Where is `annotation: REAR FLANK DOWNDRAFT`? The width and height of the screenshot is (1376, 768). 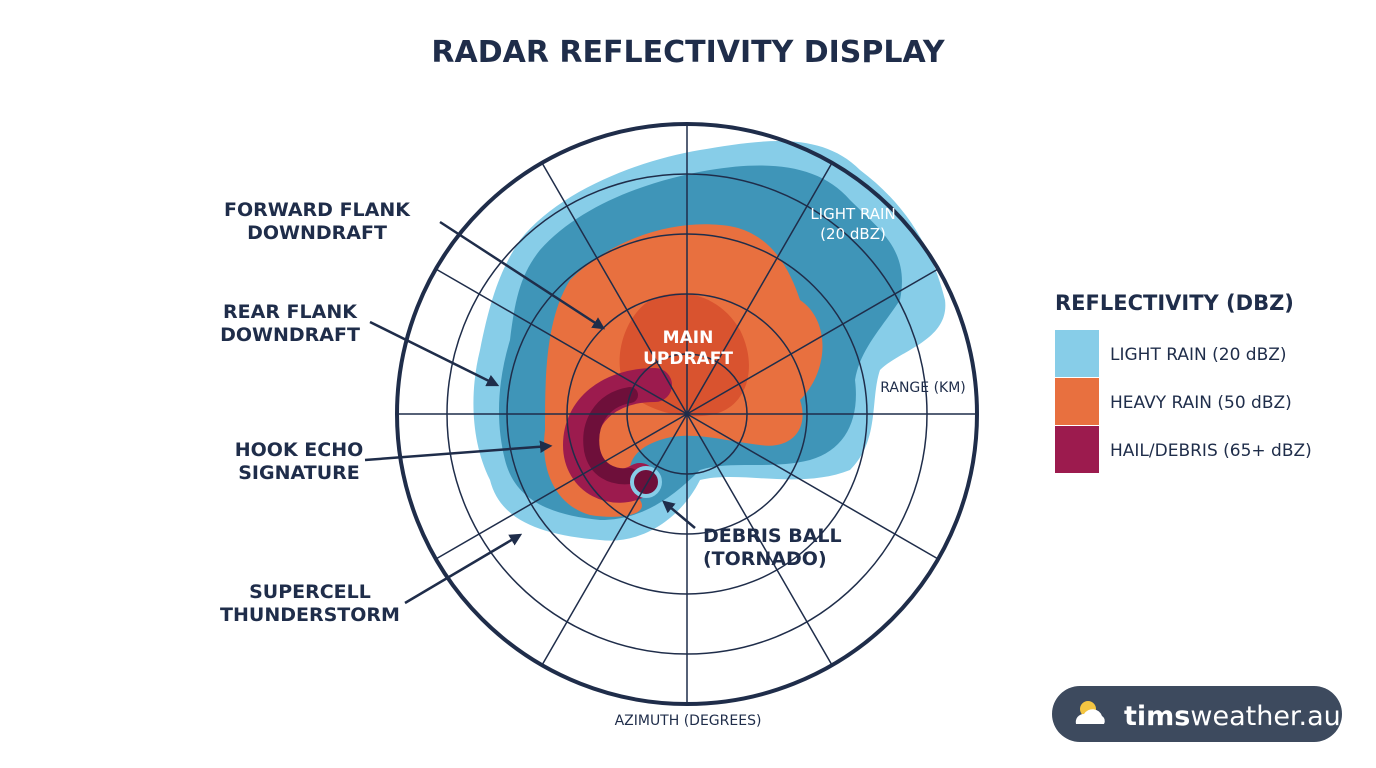
annotation: REAR FLANK DOWNDRAFT is located at coordinates (290, 323).